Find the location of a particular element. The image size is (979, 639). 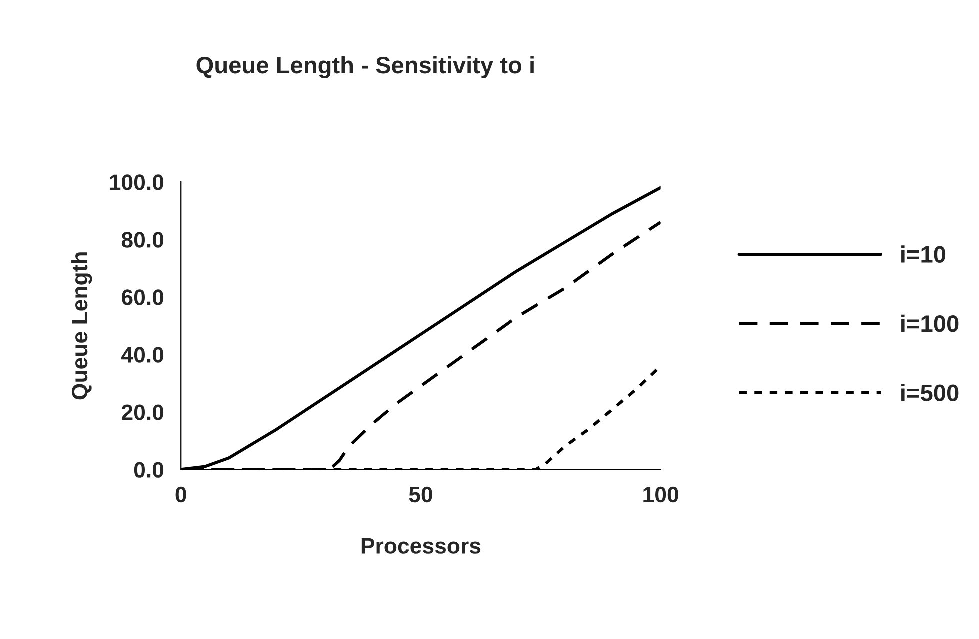

y-tick-label: 100.0 is located at coordinates (137, 182).